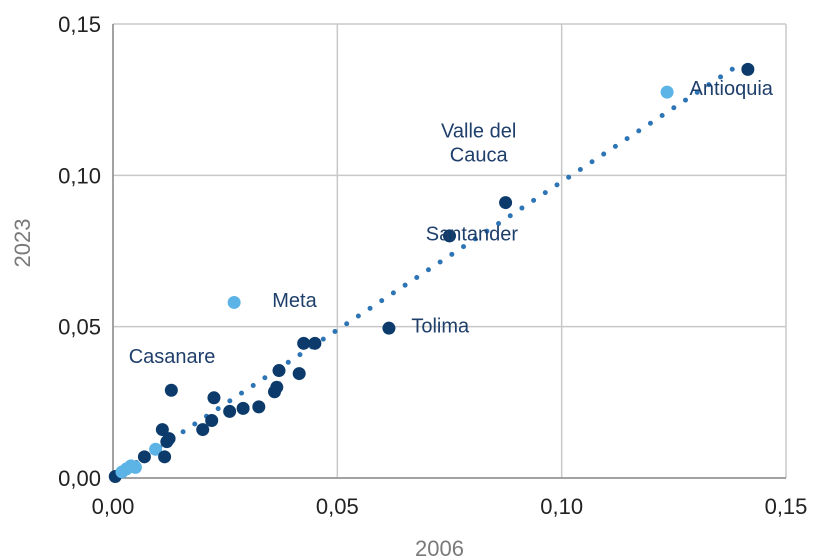  Describe the element at coordinates (786, 506) in the screenshot. I see `x-tick-label: 0,15` at that location.